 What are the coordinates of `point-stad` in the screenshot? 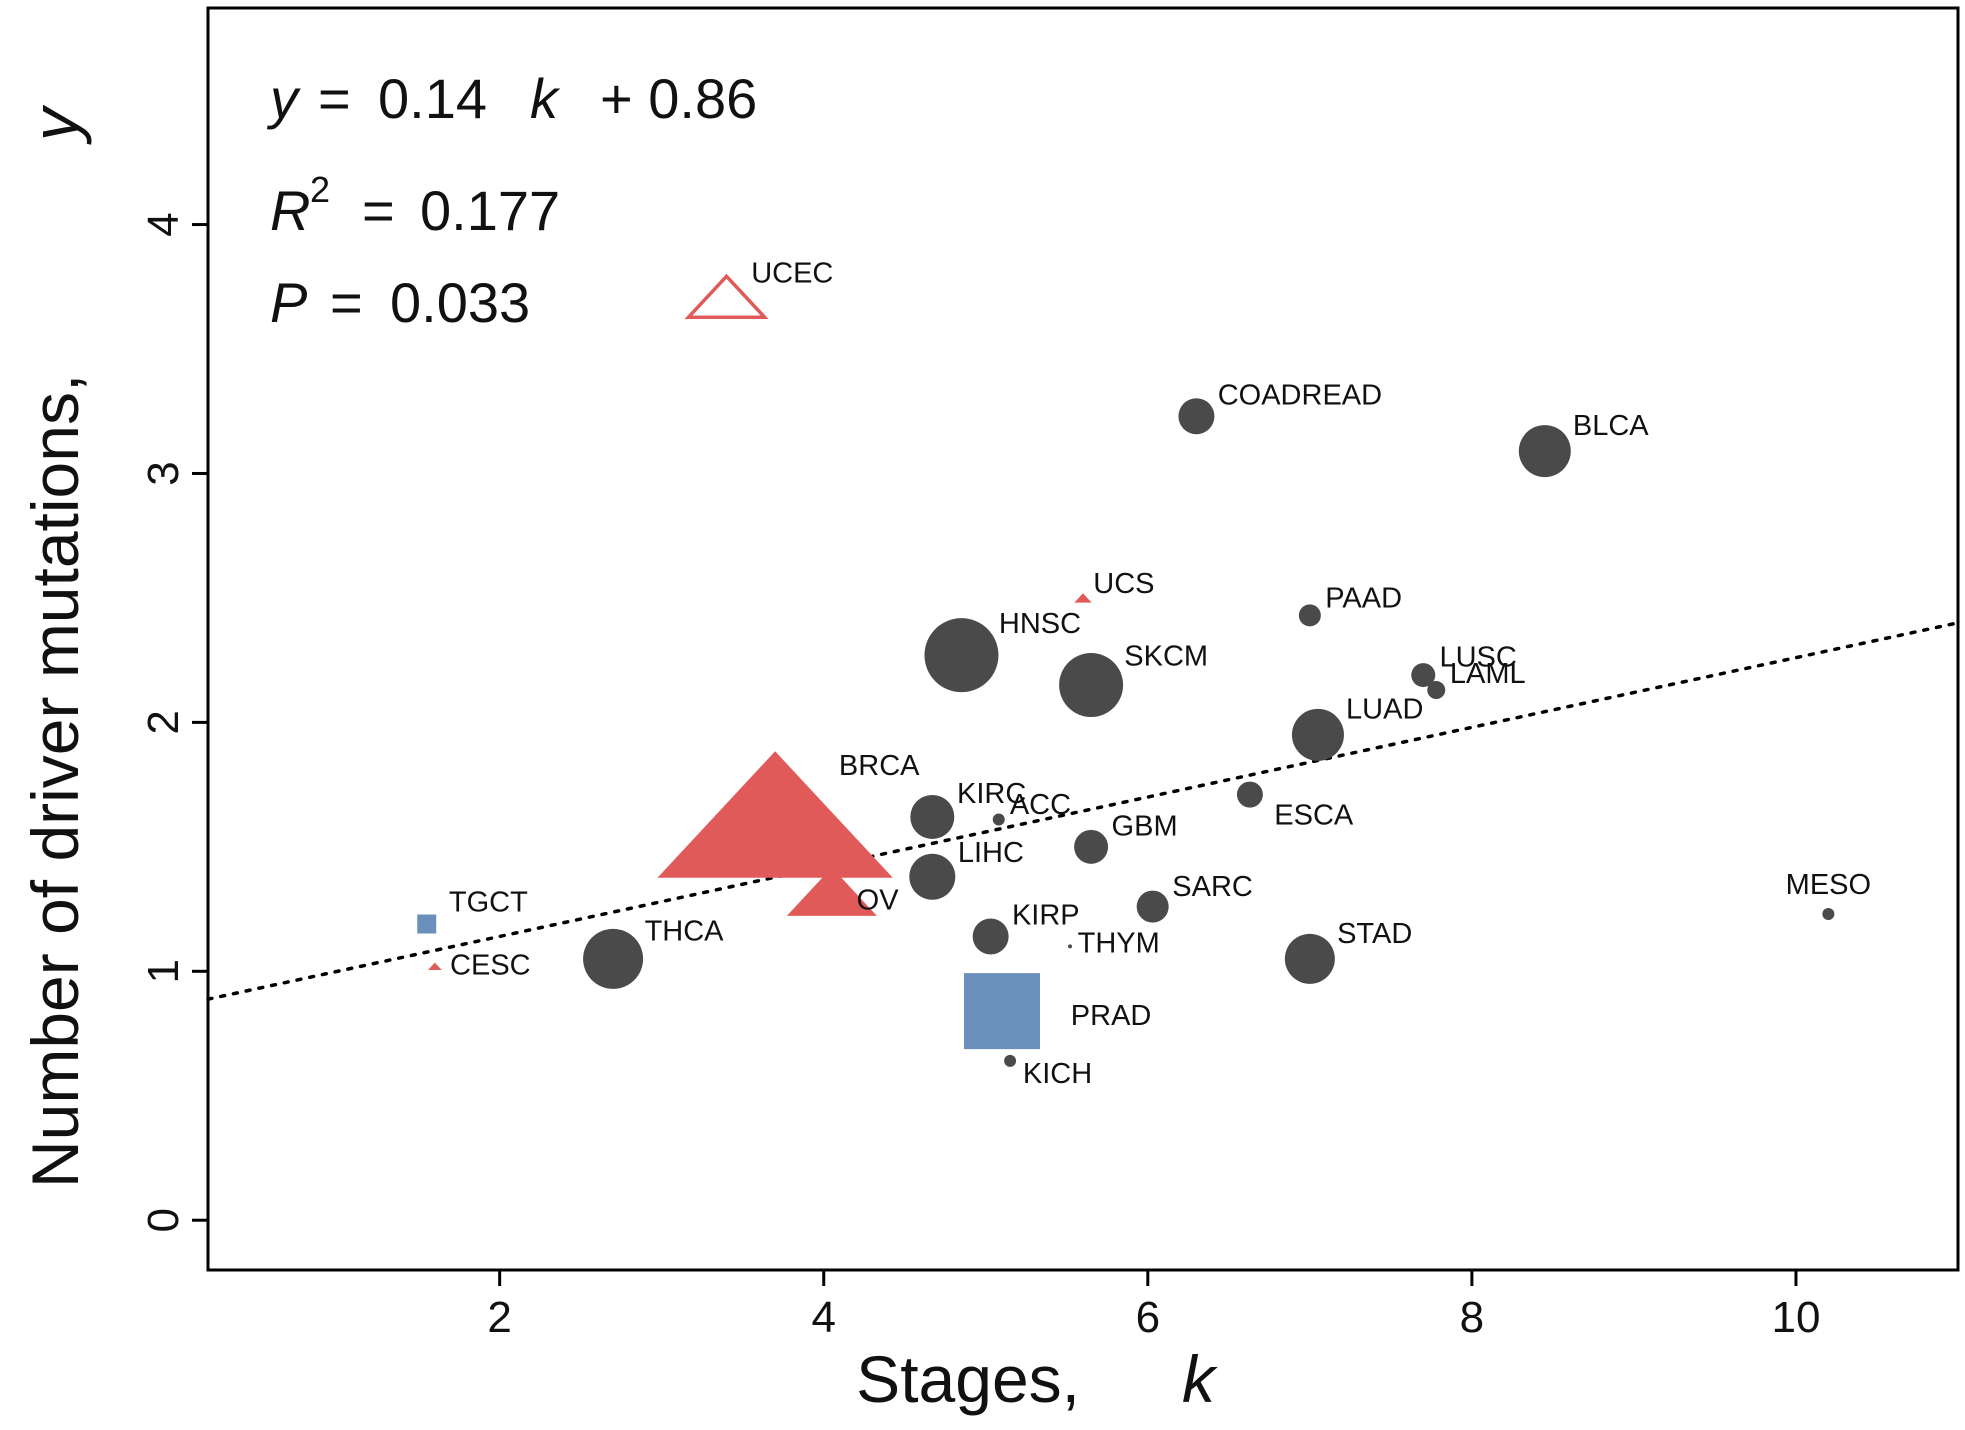 It's located at (1309, 958).